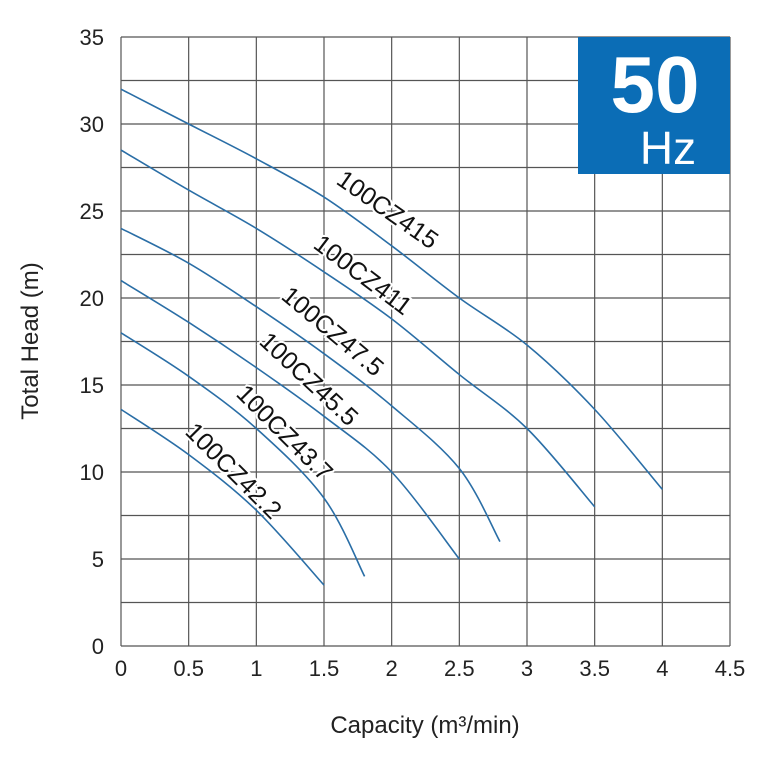 The width and height of the screenshot is (768, 773). Describe the element at coordinates (324, 668) in the screenshot. I see `x-tick-label: 1.5` at that location.